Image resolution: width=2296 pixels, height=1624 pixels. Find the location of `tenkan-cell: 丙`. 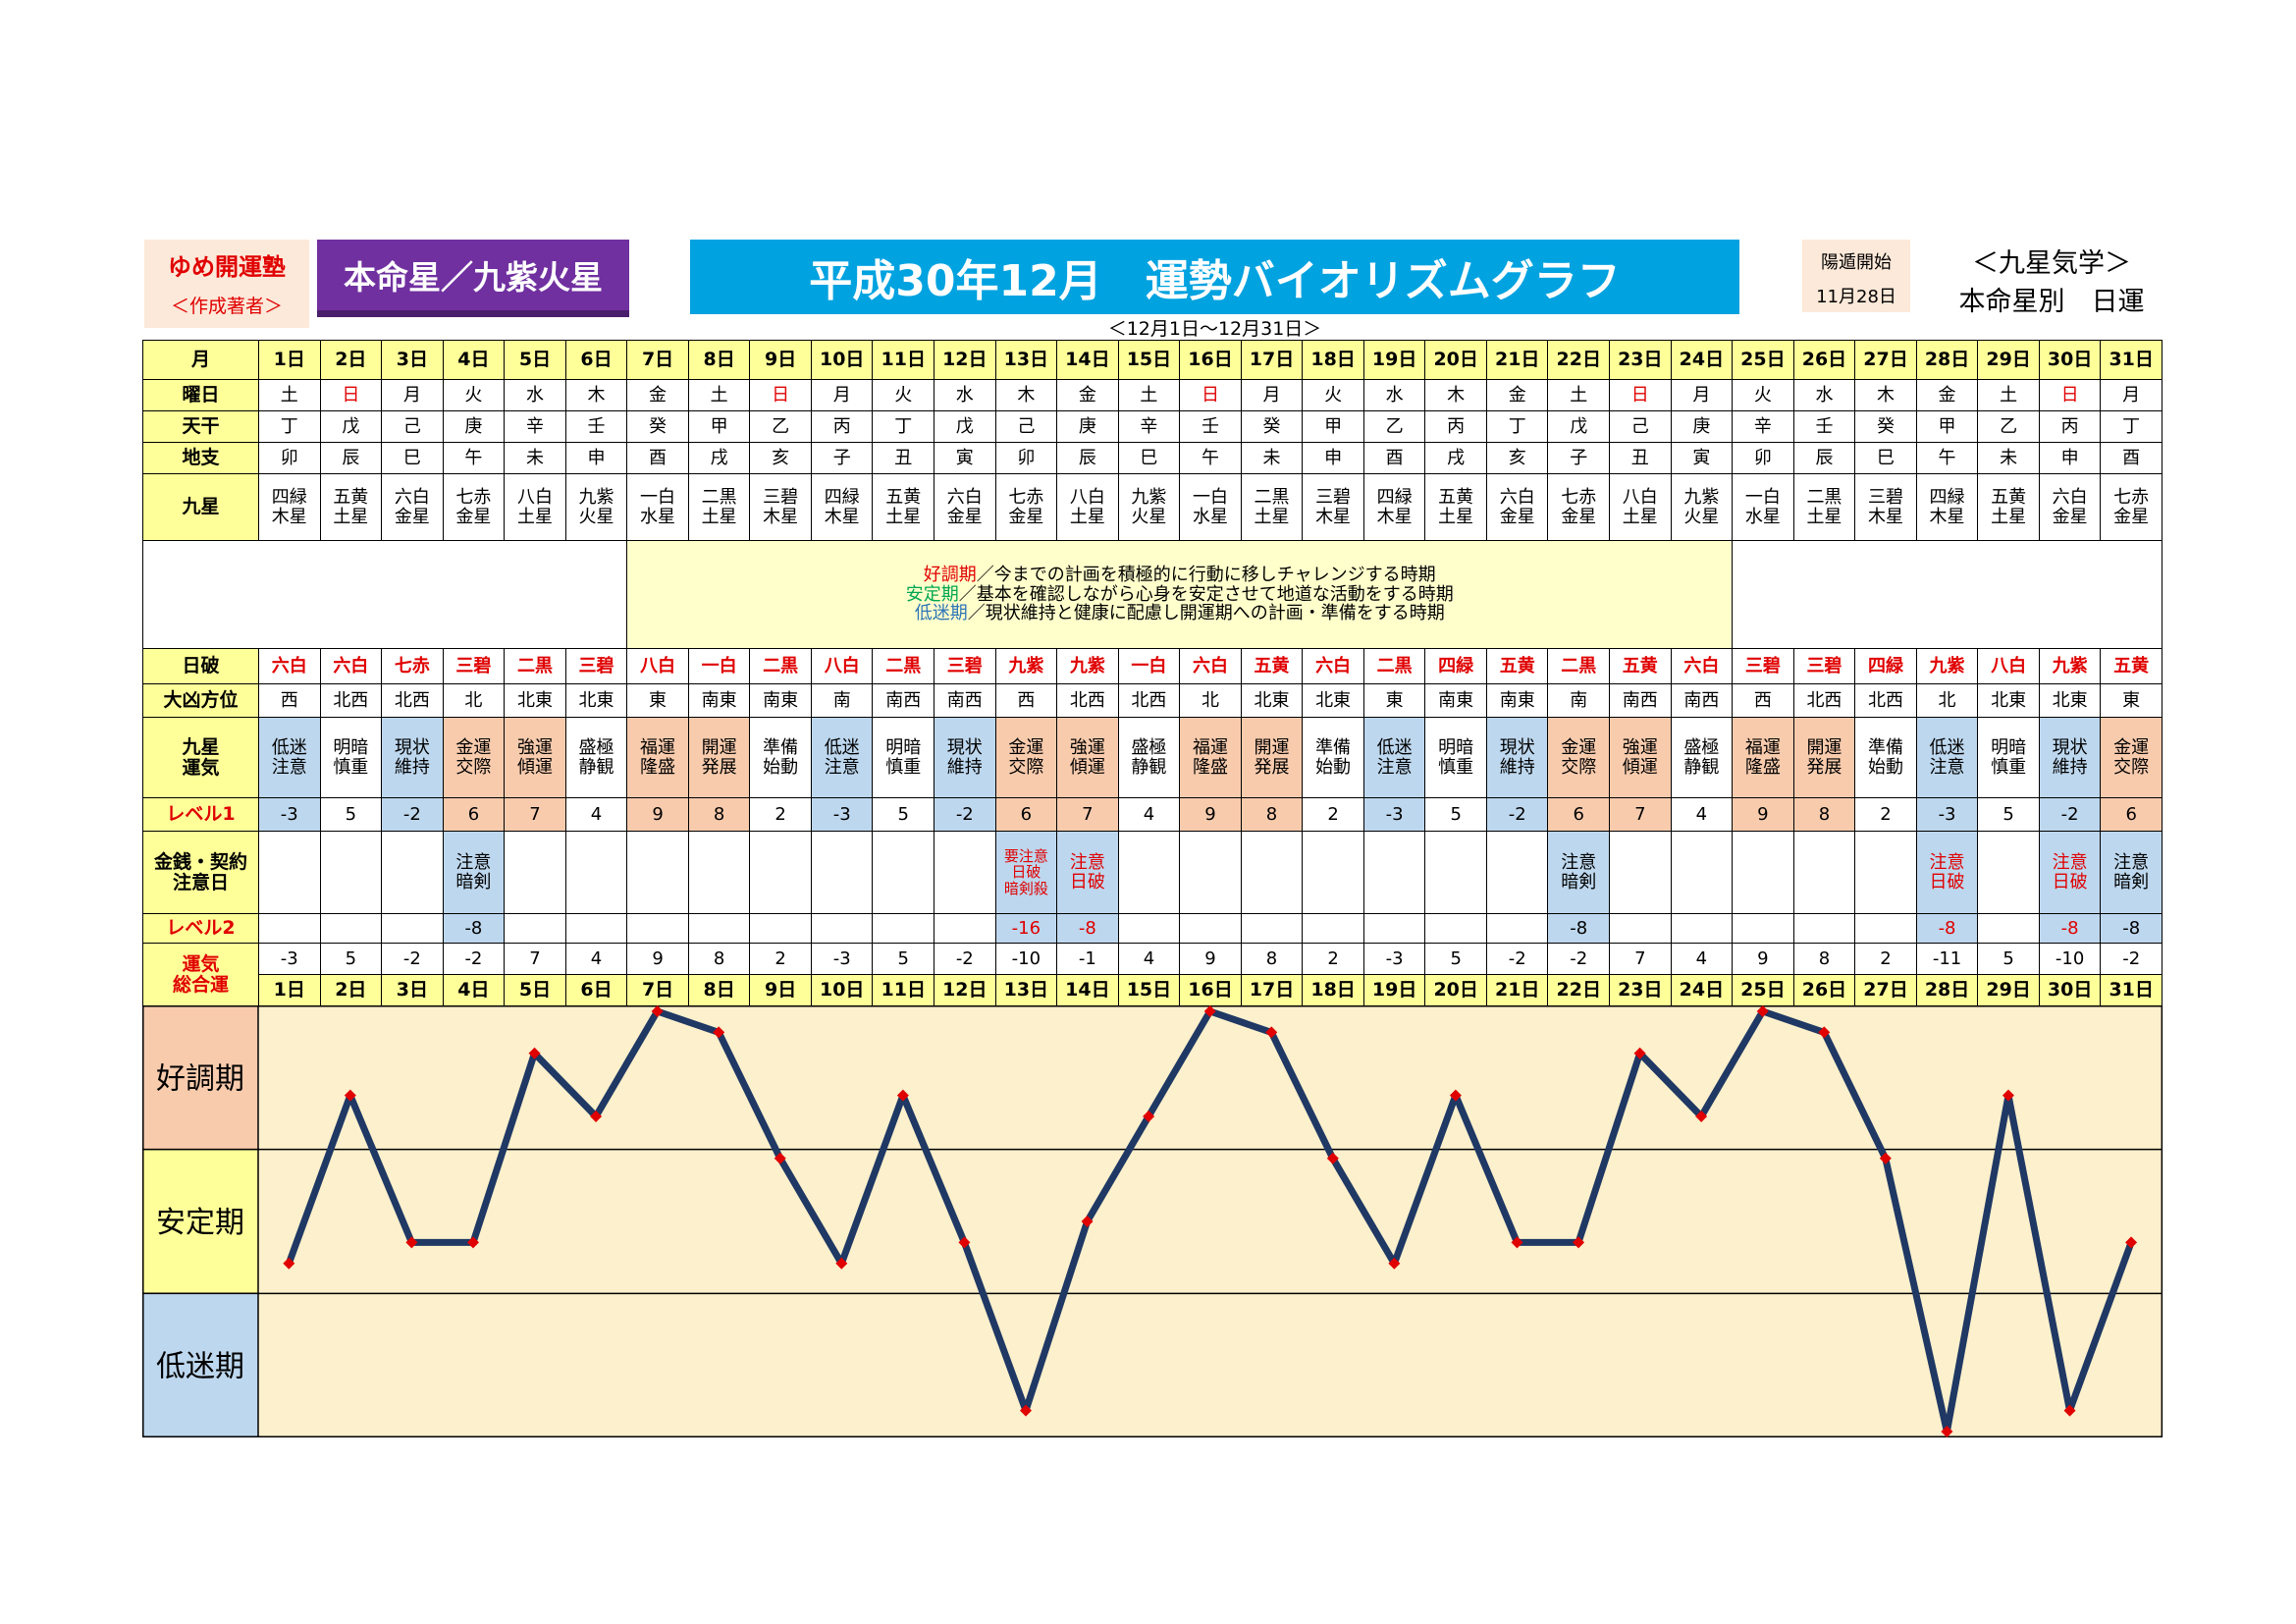

tenkan-cell: 丙 is located at coordinates (842, 426).